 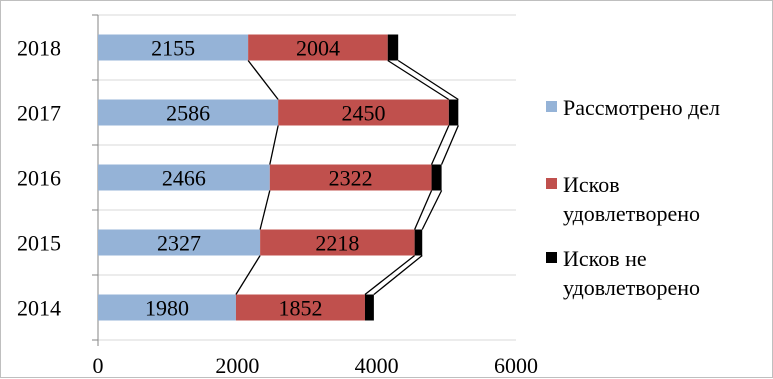 I want to click on legend-label: Рассмотрено дел, so click(x=641, y=107).